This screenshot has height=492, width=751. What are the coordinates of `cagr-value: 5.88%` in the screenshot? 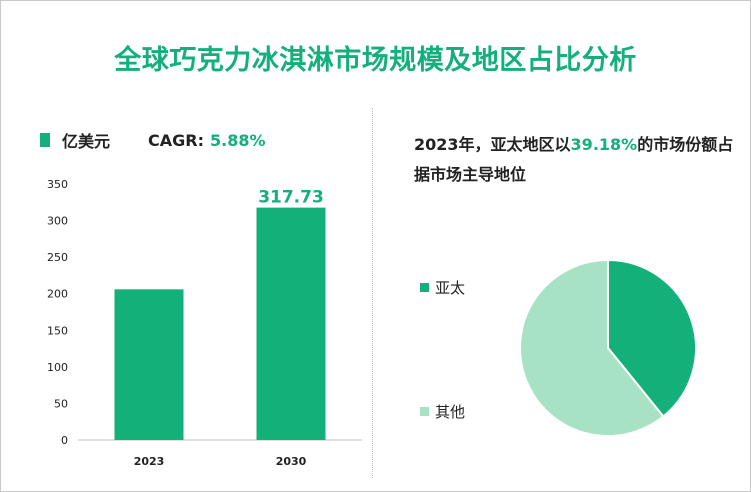 It's located at (238, 140).